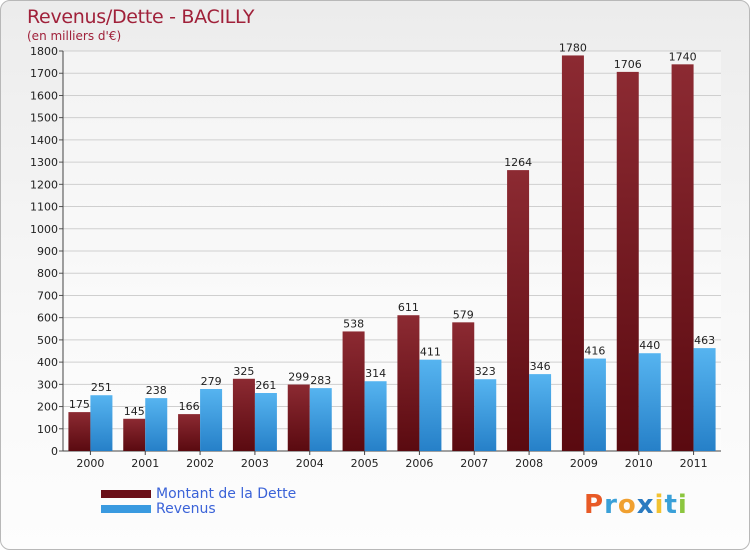  What do you see at coordinates (310, 463) in the screenshot?
I see `x-tick-label: 2004` at bounding box center [310, 463].